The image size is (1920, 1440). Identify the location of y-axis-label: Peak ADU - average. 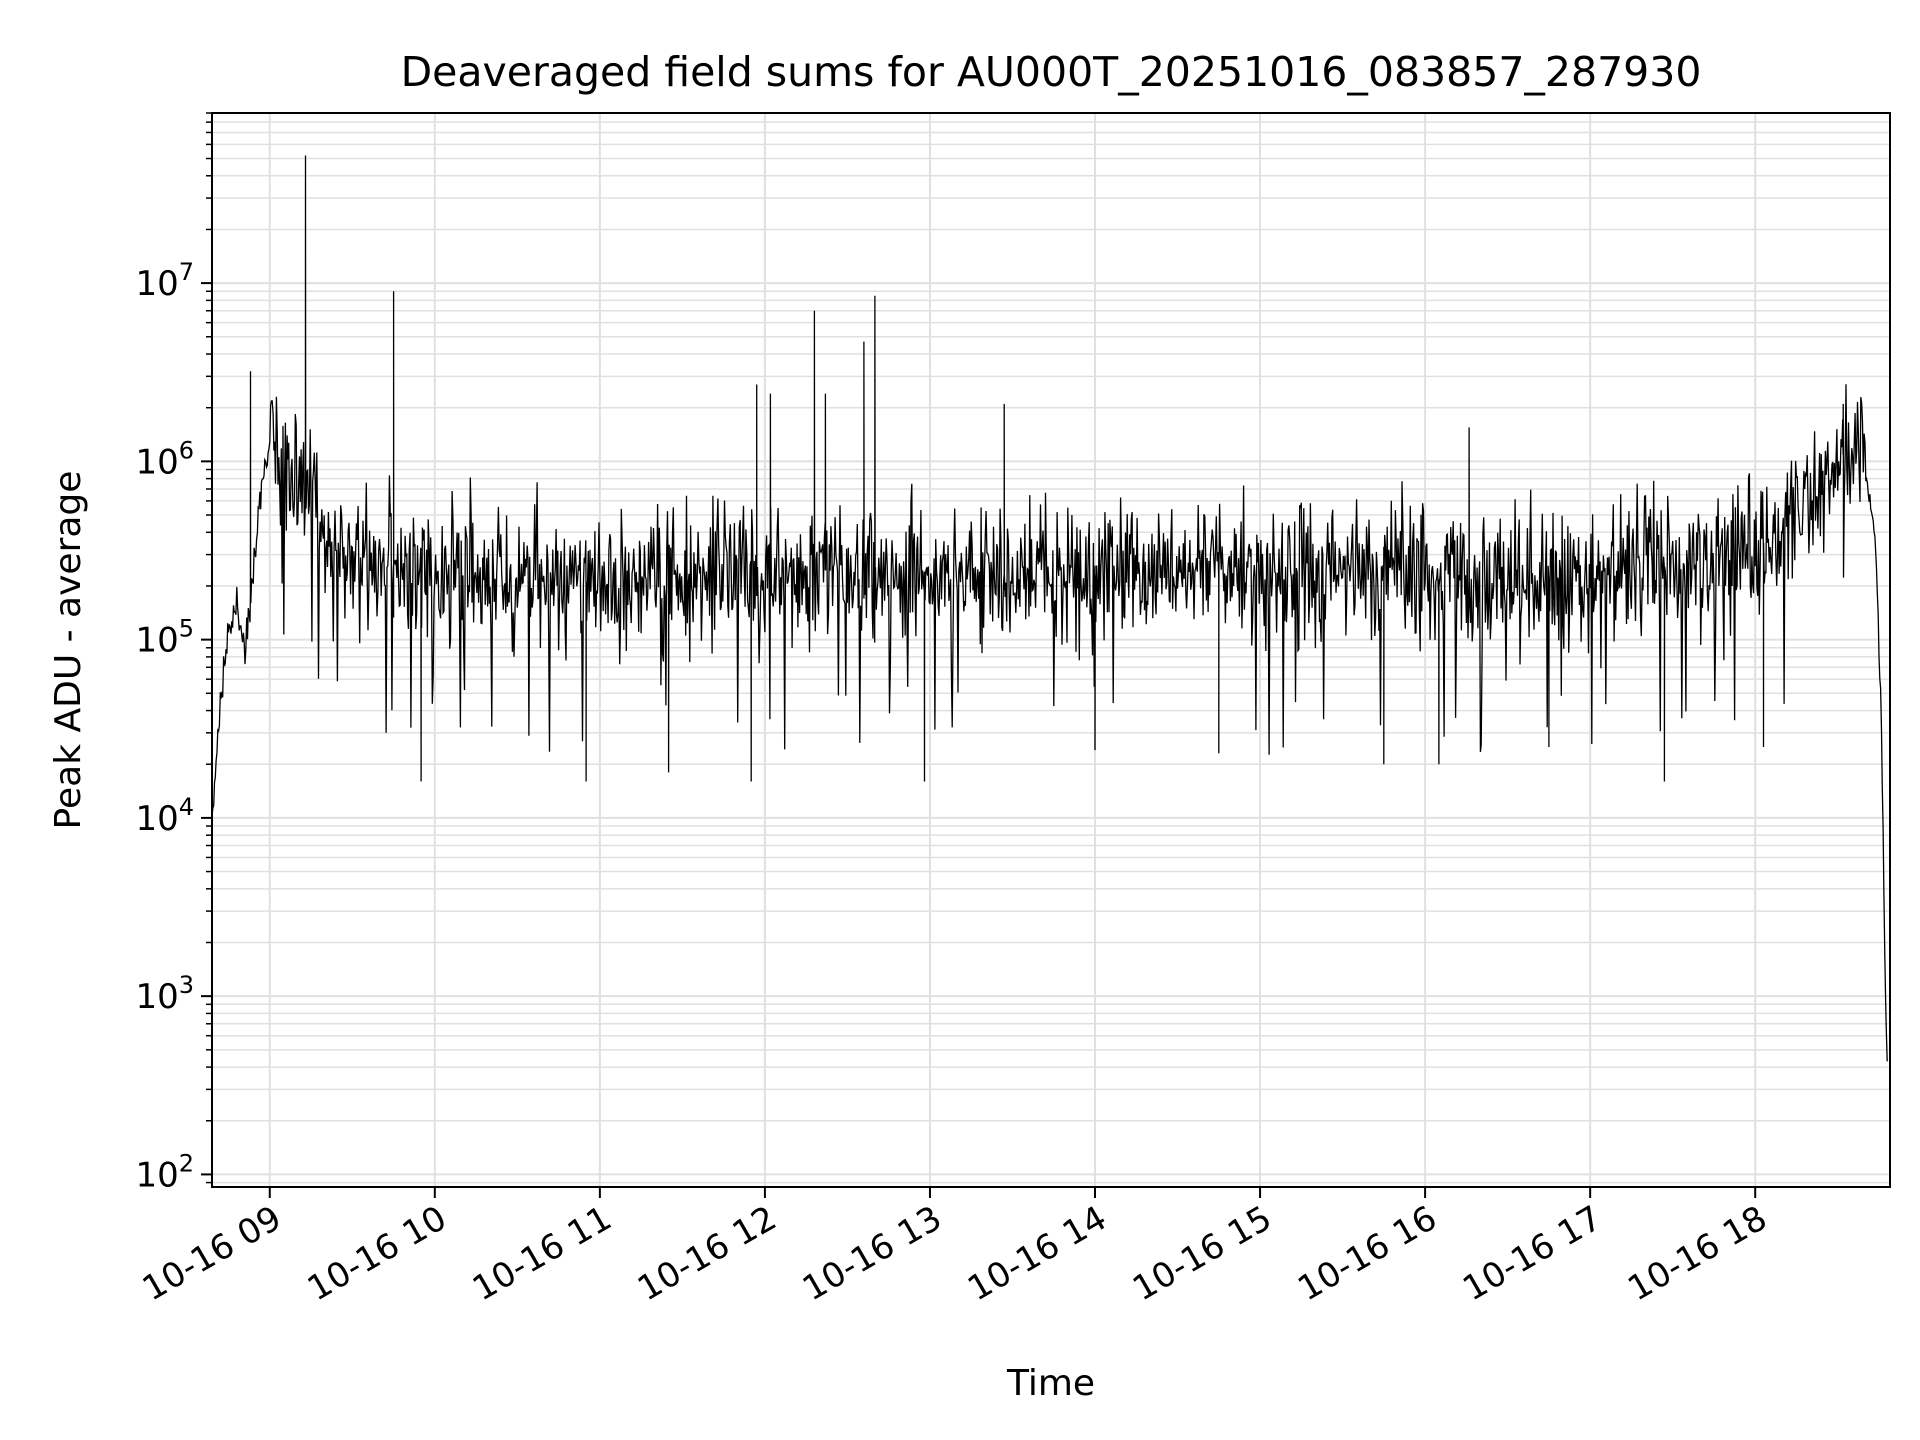
(68, 650).